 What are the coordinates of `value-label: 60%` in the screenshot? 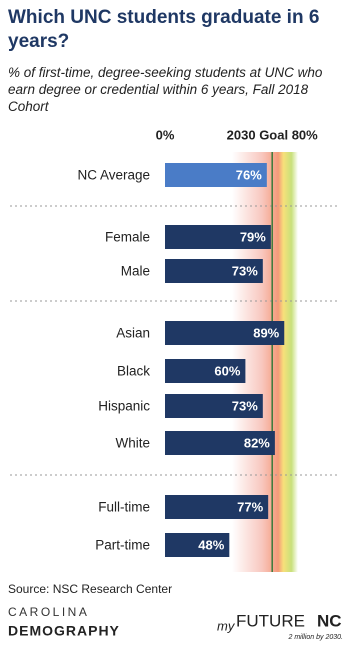 It's located at (227, 370).